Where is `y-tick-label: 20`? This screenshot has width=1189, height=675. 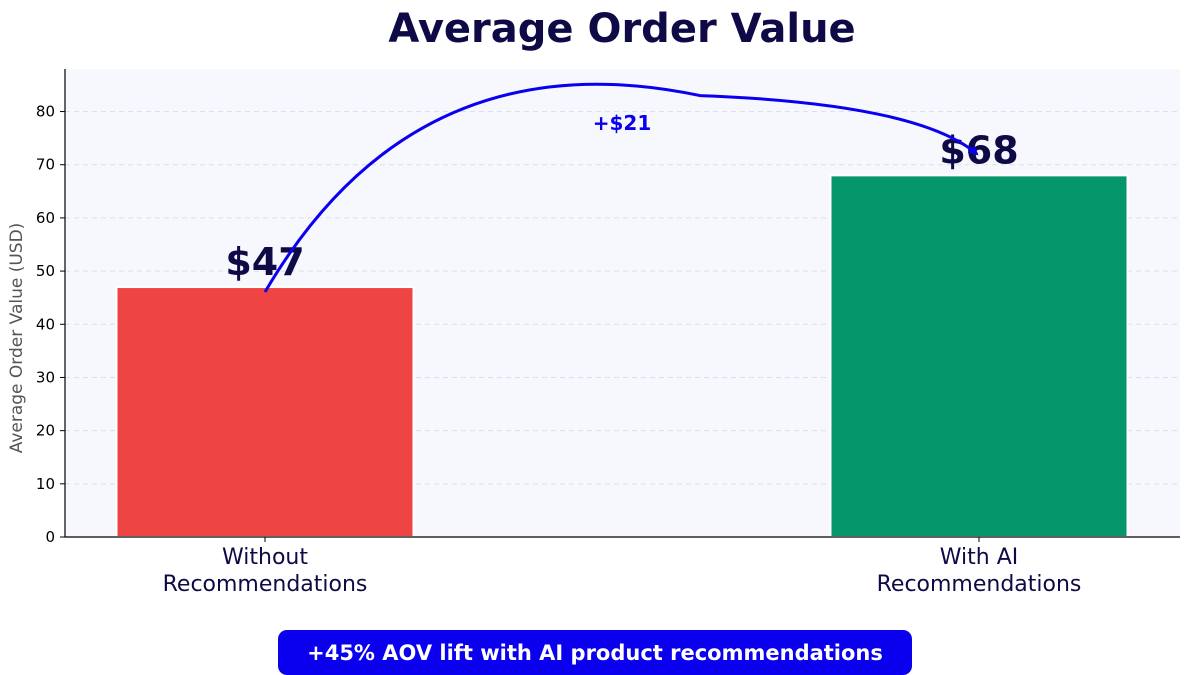
y-tick-label: 20 is located at coordinates (45, 431).